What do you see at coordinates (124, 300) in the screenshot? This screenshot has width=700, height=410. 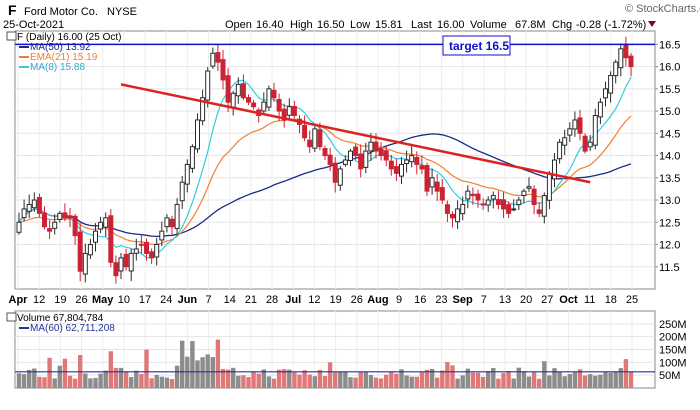 I see `date-tick-label: 10` at bounding box center [124, 300].